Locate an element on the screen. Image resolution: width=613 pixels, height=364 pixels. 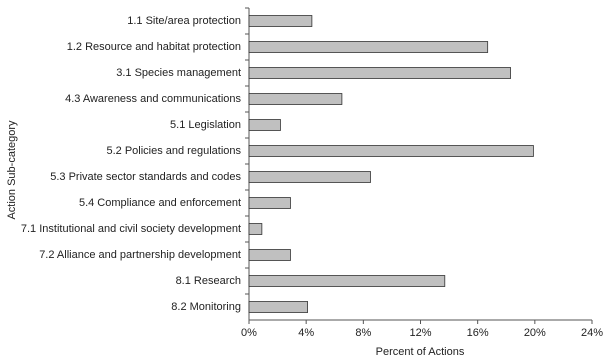
y-tick-label: 1.2 Resource and habitat protection is located at coordinates (154, 47).